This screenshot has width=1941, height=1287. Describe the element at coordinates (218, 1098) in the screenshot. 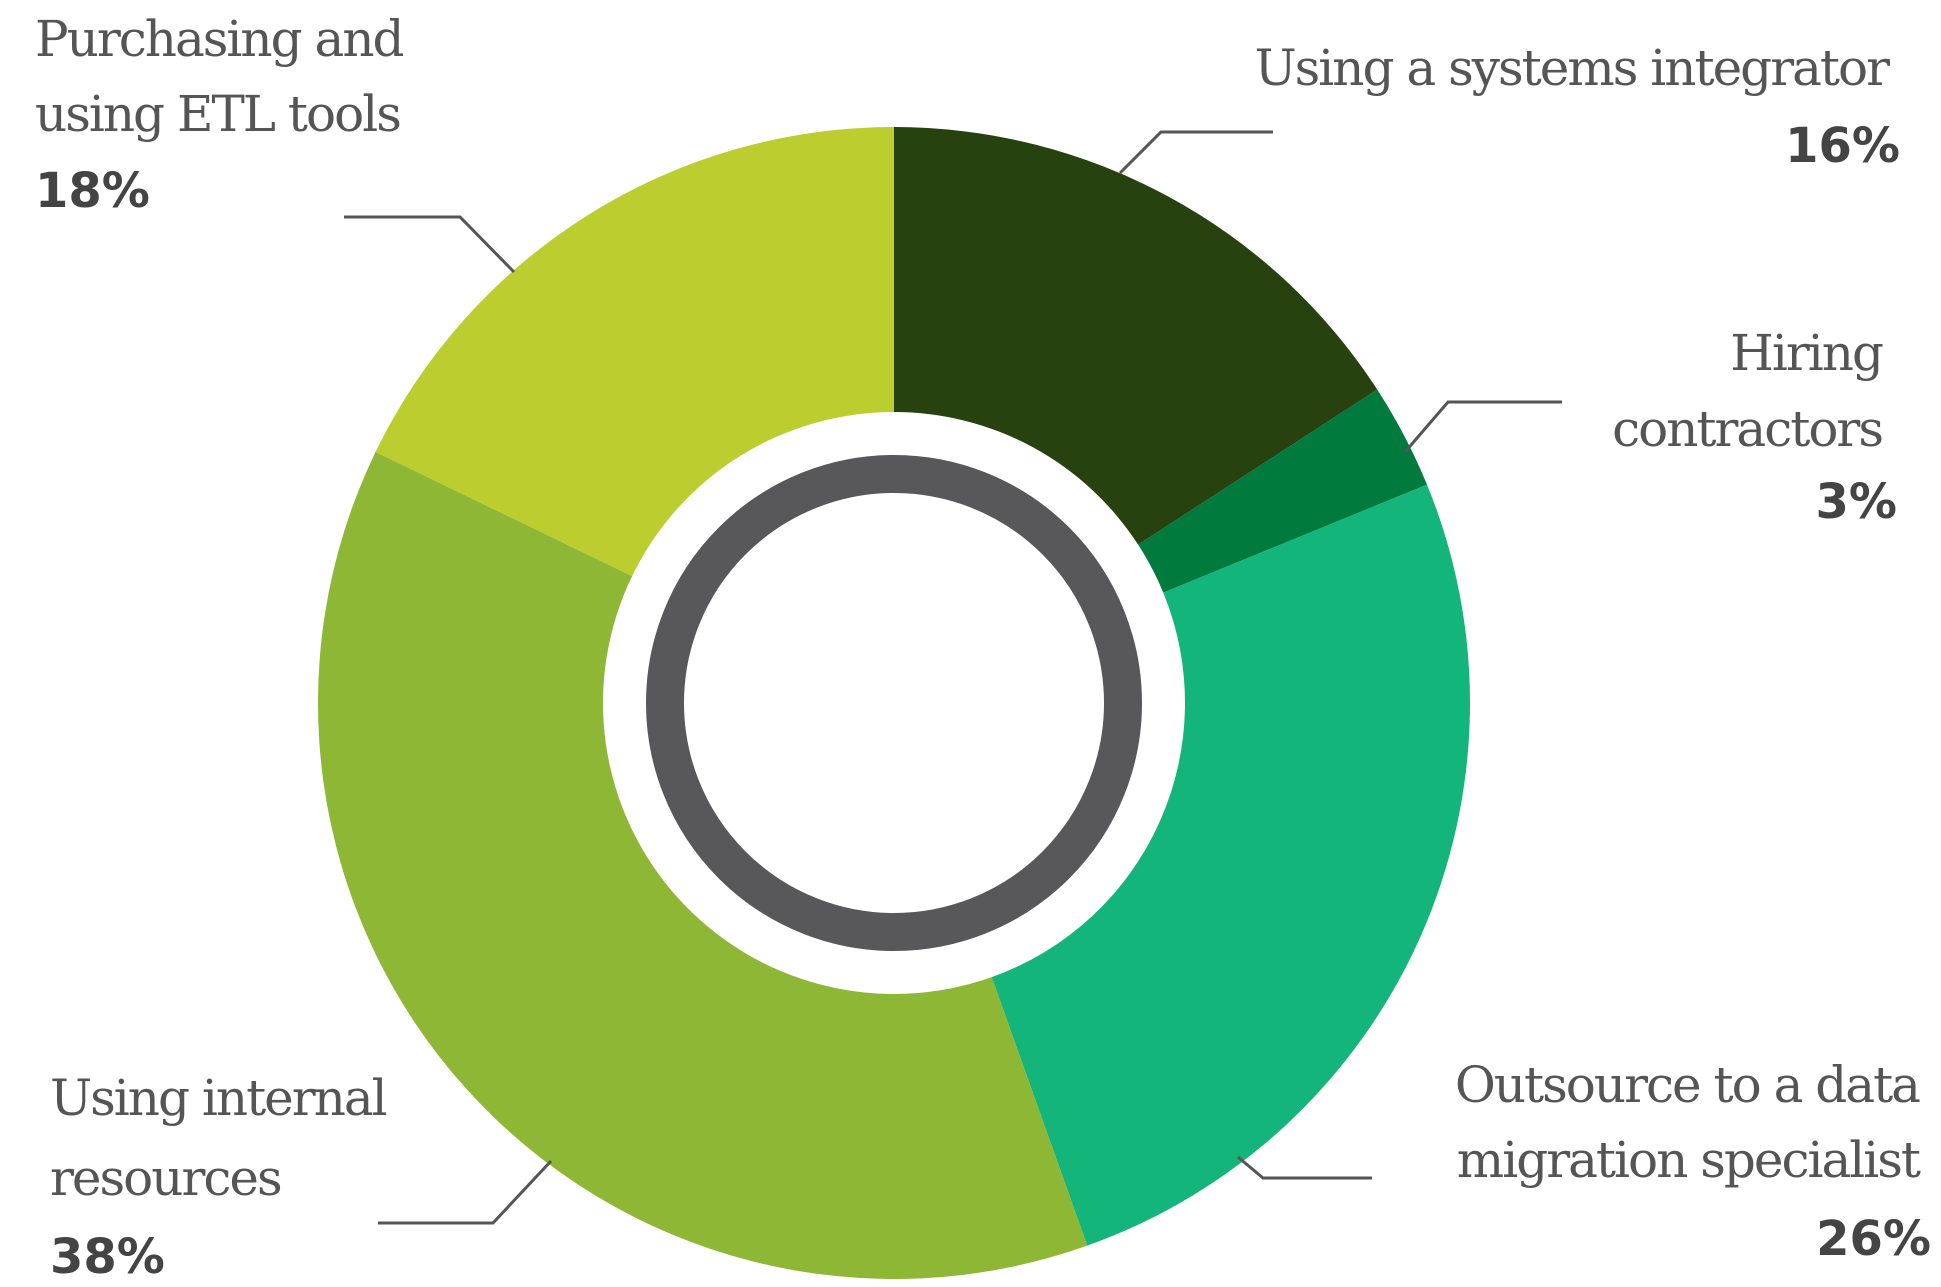

I see `slice-label: Using internal` at that location.